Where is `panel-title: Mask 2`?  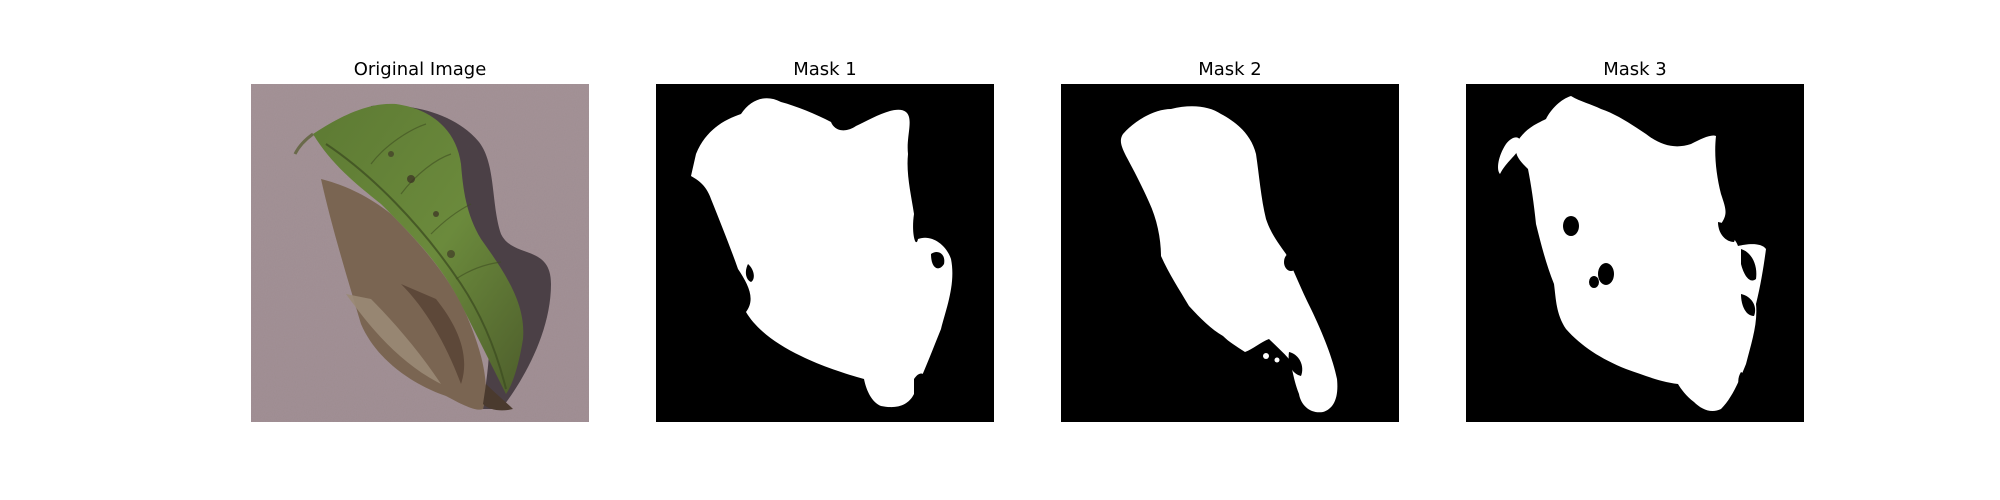 panel-title: Mask 2 is located at coordinates (1230, 69).